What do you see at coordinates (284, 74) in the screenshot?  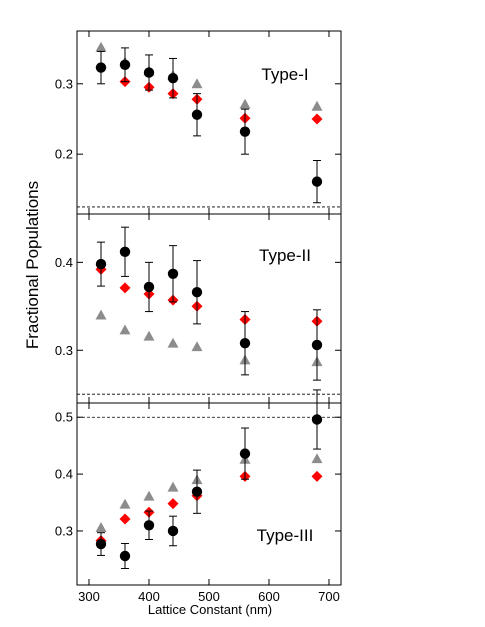 I see `panel-label-type-i: Type-I` at bounding box center [284, 74].